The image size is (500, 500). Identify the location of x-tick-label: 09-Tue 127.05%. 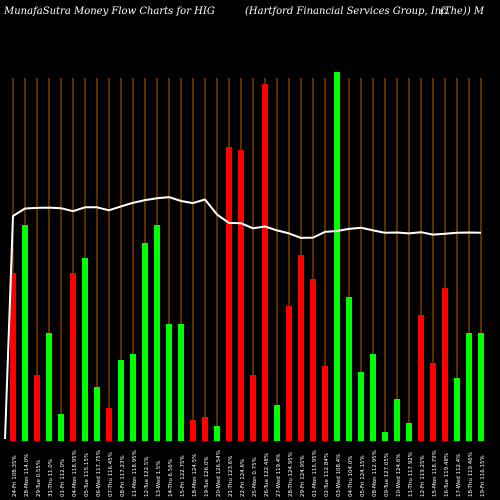
(387, 475).